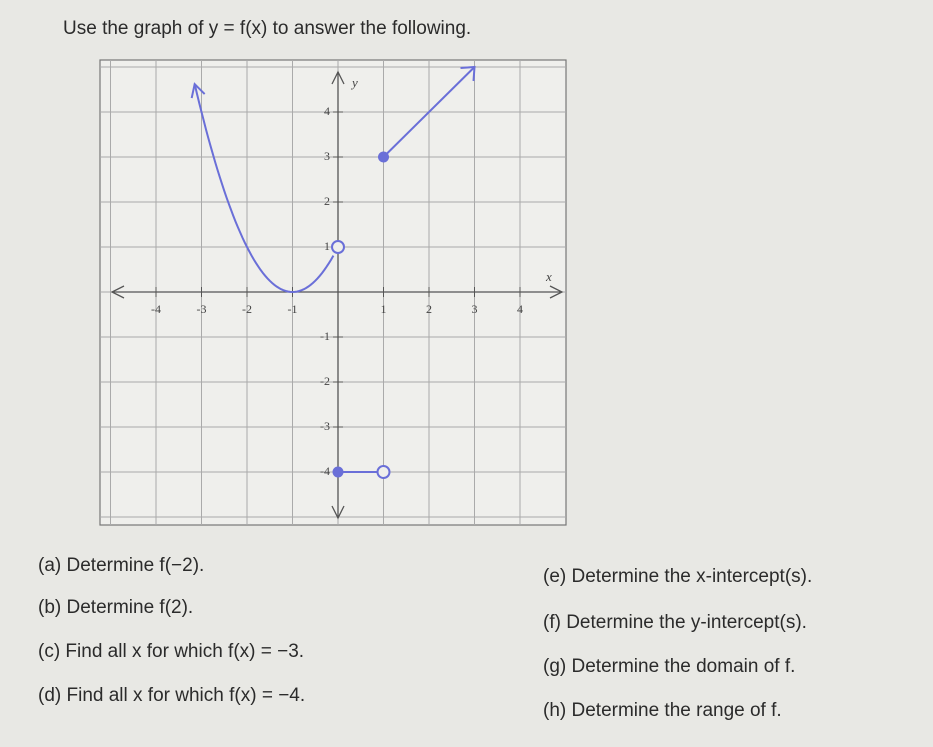  I want to click on question: (c) Find all x for which f(x) = −3., so click(171, 651).